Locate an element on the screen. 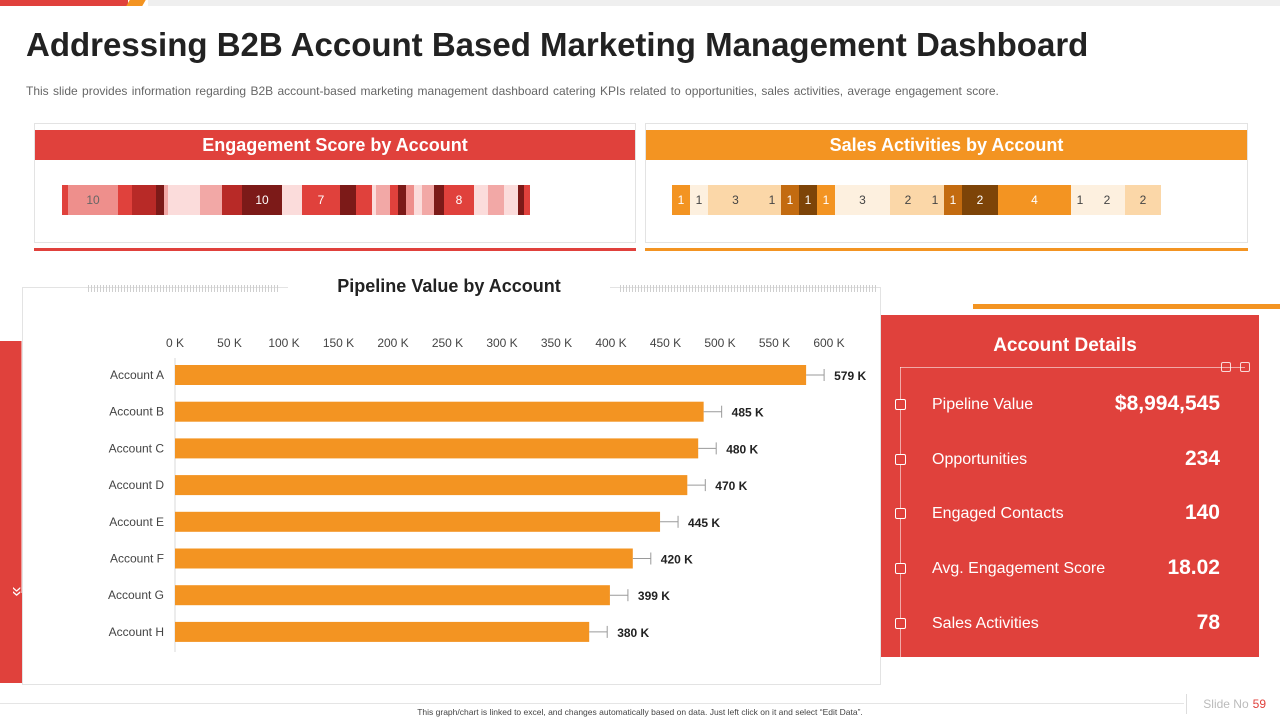 This screenshot has width=1280, height=720. category-label: Account A is located at coordinates (137, 375).